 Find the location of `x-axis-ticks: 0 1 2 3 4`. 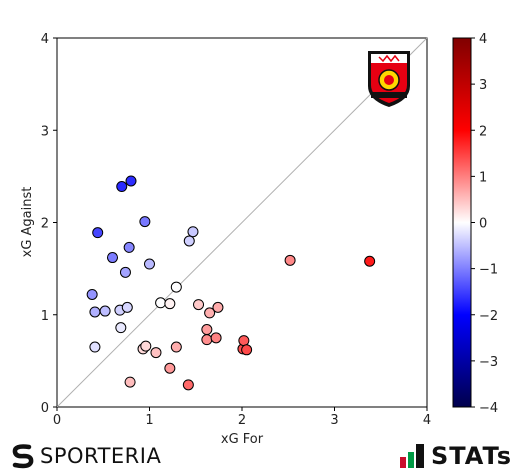

x-axis-ticks: 0 1 2 3 4 is located at coordinates (242, 417).